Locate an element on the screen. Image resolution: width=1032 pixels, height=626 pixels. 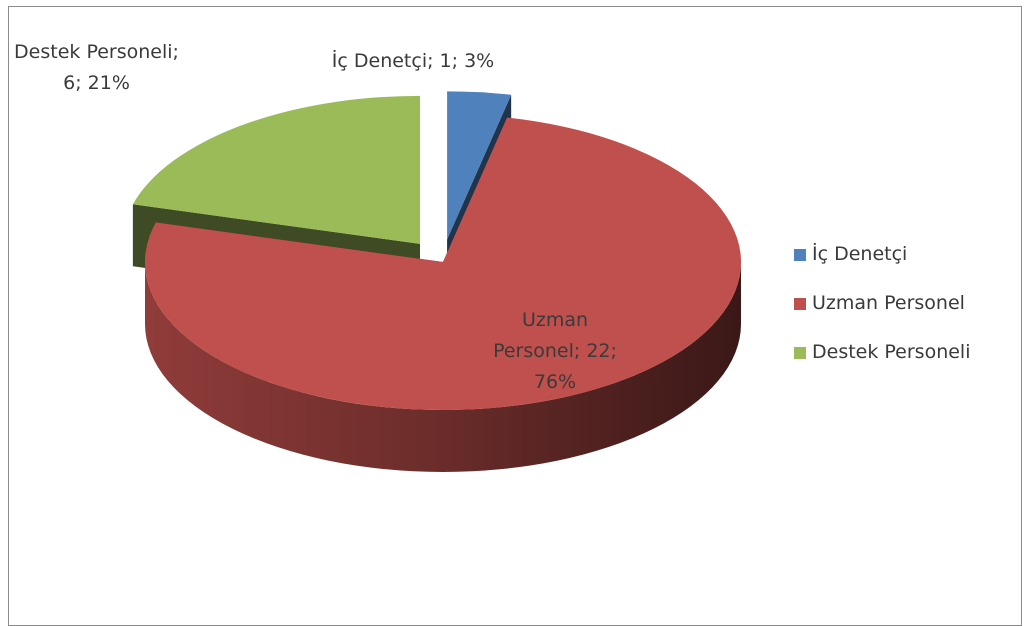
data-label: İç Denetçi; 1; 3% is located at coordinates (413, 61).